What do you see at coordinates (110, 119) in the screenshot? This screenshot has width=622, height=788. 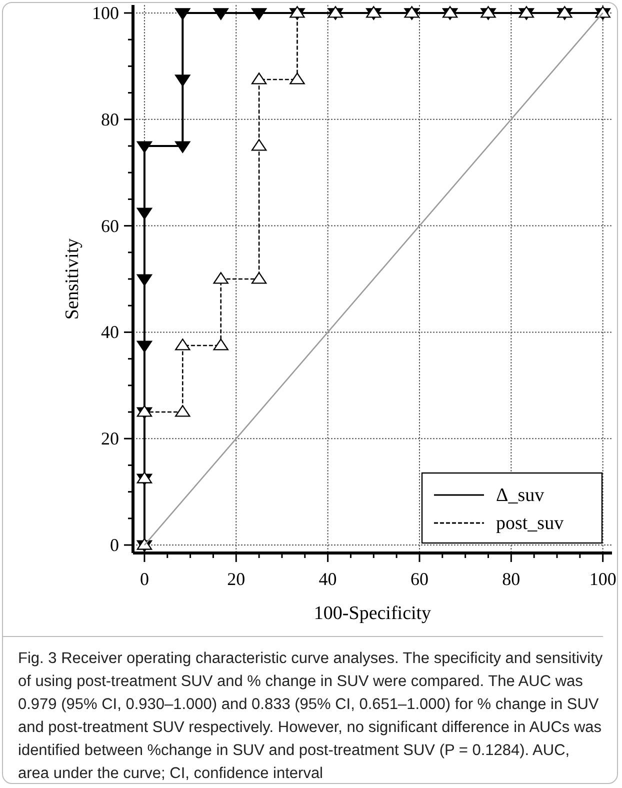 I see `y-tick-label: 80` at bounding box center [110, 119].